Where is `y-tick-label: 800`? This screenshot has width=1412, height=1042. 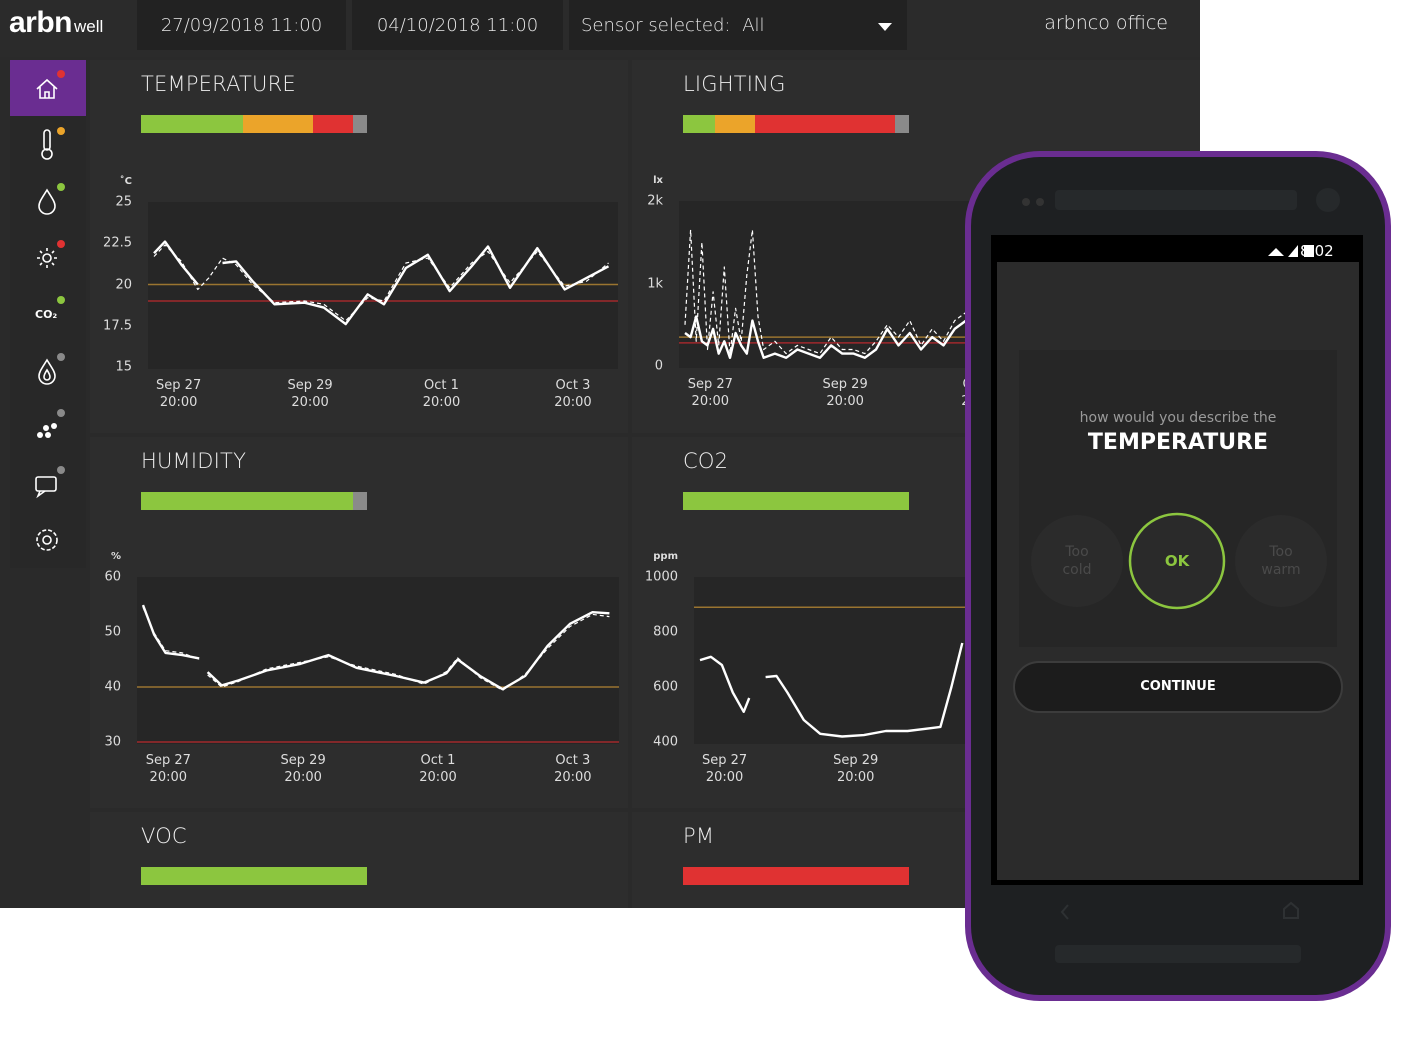
y-tick-label: 800 is located at coordinates (665, 632).